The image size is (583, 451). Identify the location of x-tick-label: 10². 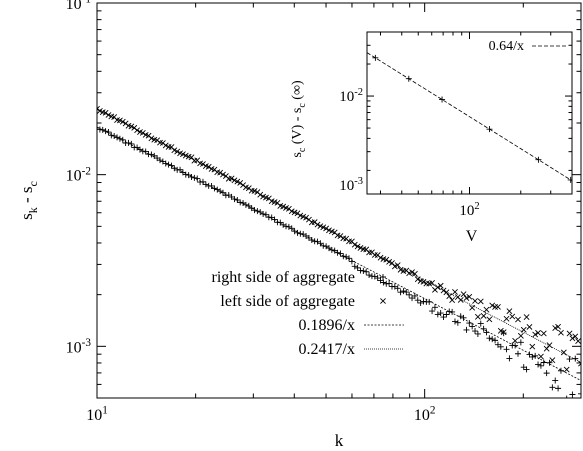
(425, 414).